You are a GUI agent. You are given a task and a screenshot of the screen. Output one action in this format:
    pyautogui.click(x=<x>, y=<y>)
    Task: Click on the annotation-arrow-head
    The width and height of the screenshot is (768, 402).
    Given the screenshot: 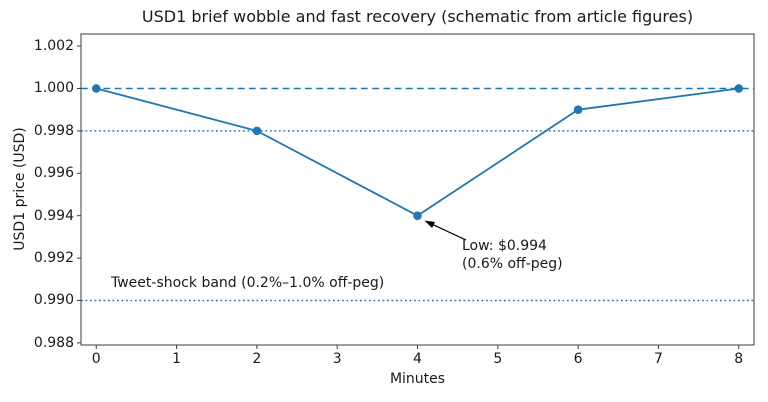 What is the action you would take?
    pyautogui.click(x=430, y=224)
    